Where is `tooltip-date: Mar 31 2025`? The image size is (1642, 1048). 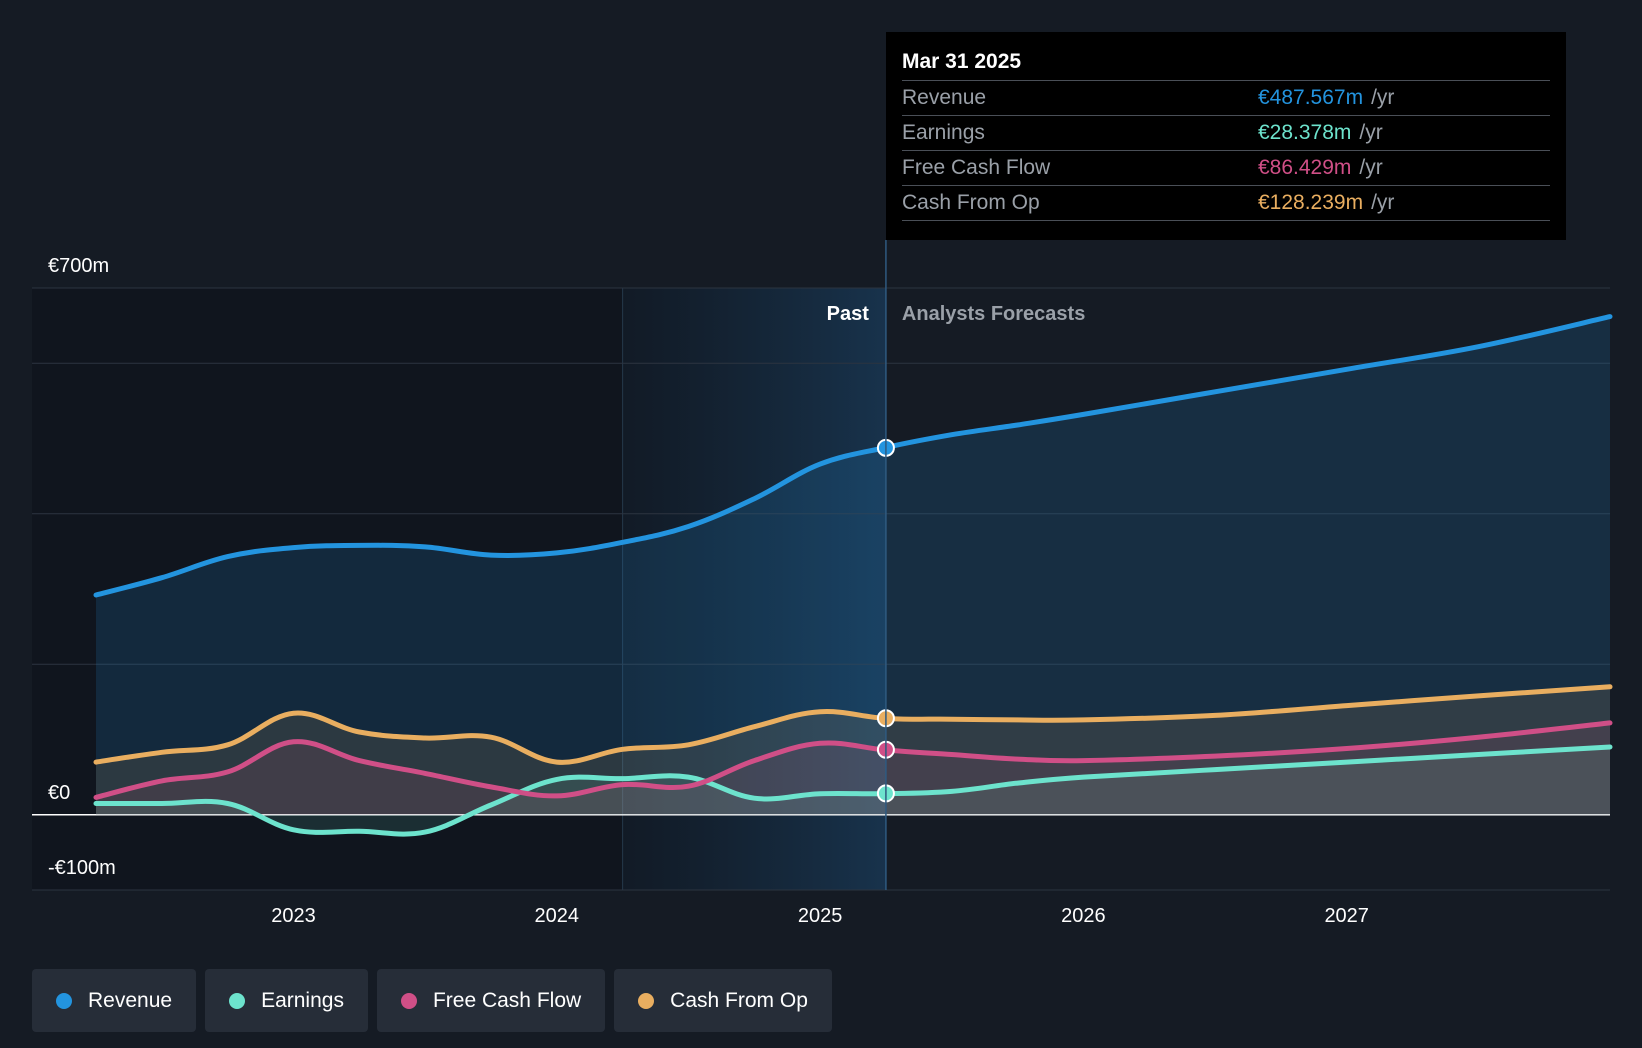 tooltip-date: Mar 31 2025 is located at coordinates (962, 61).